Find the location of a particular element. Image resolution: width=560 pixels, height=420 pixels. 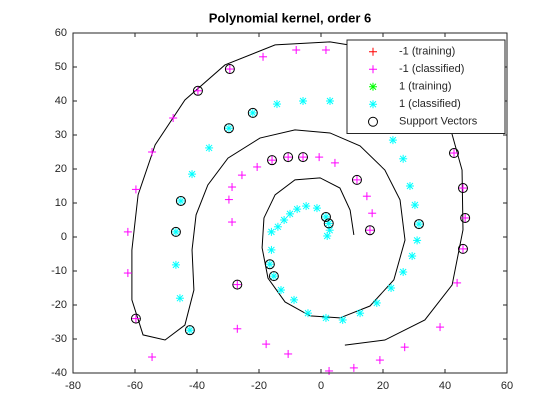

x-tick-label: 60 is located at coordinates (507, 386).